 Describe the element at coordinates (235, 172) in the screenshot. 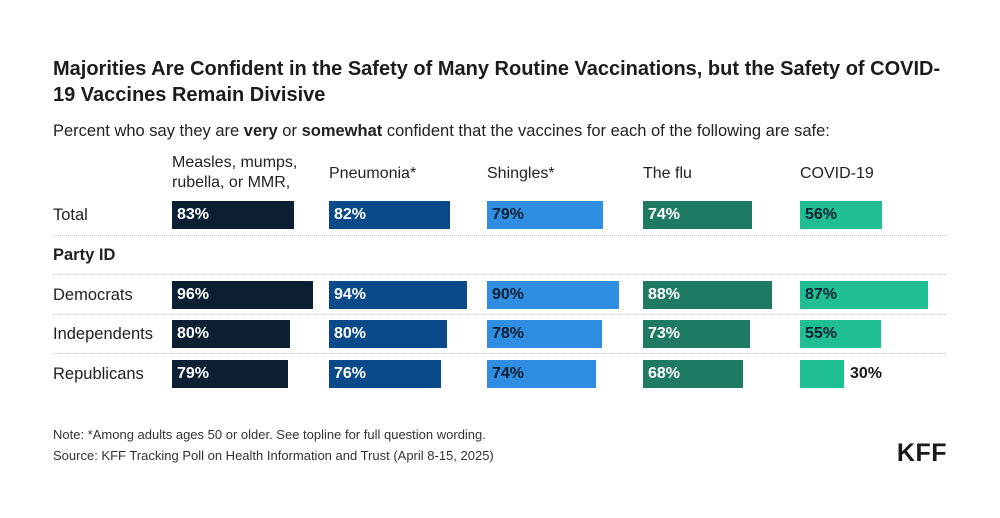

I see `column-header-mmr: Measles, mumps, rubella, or MMR,` at that location.